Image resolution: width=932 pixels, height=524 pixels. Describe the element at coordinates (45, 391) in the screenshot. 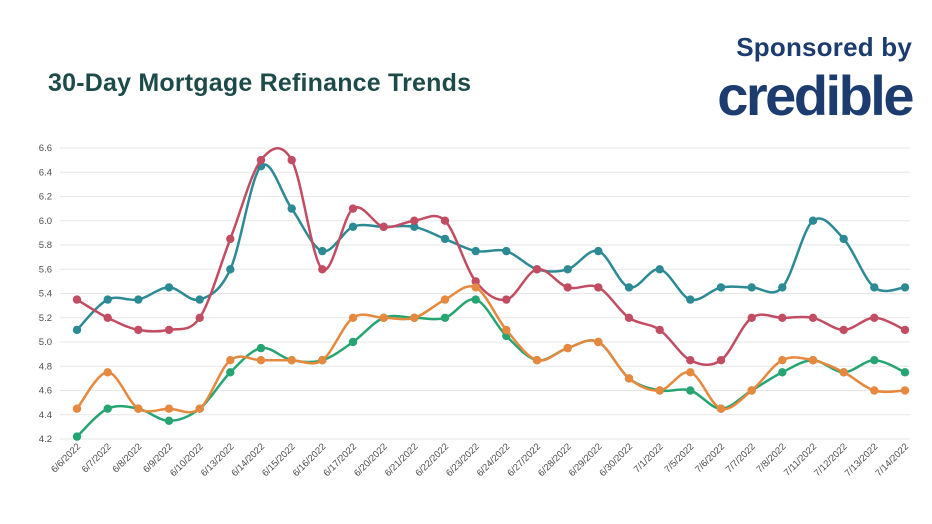

I see `y-tick-label: 4.6` at that location.